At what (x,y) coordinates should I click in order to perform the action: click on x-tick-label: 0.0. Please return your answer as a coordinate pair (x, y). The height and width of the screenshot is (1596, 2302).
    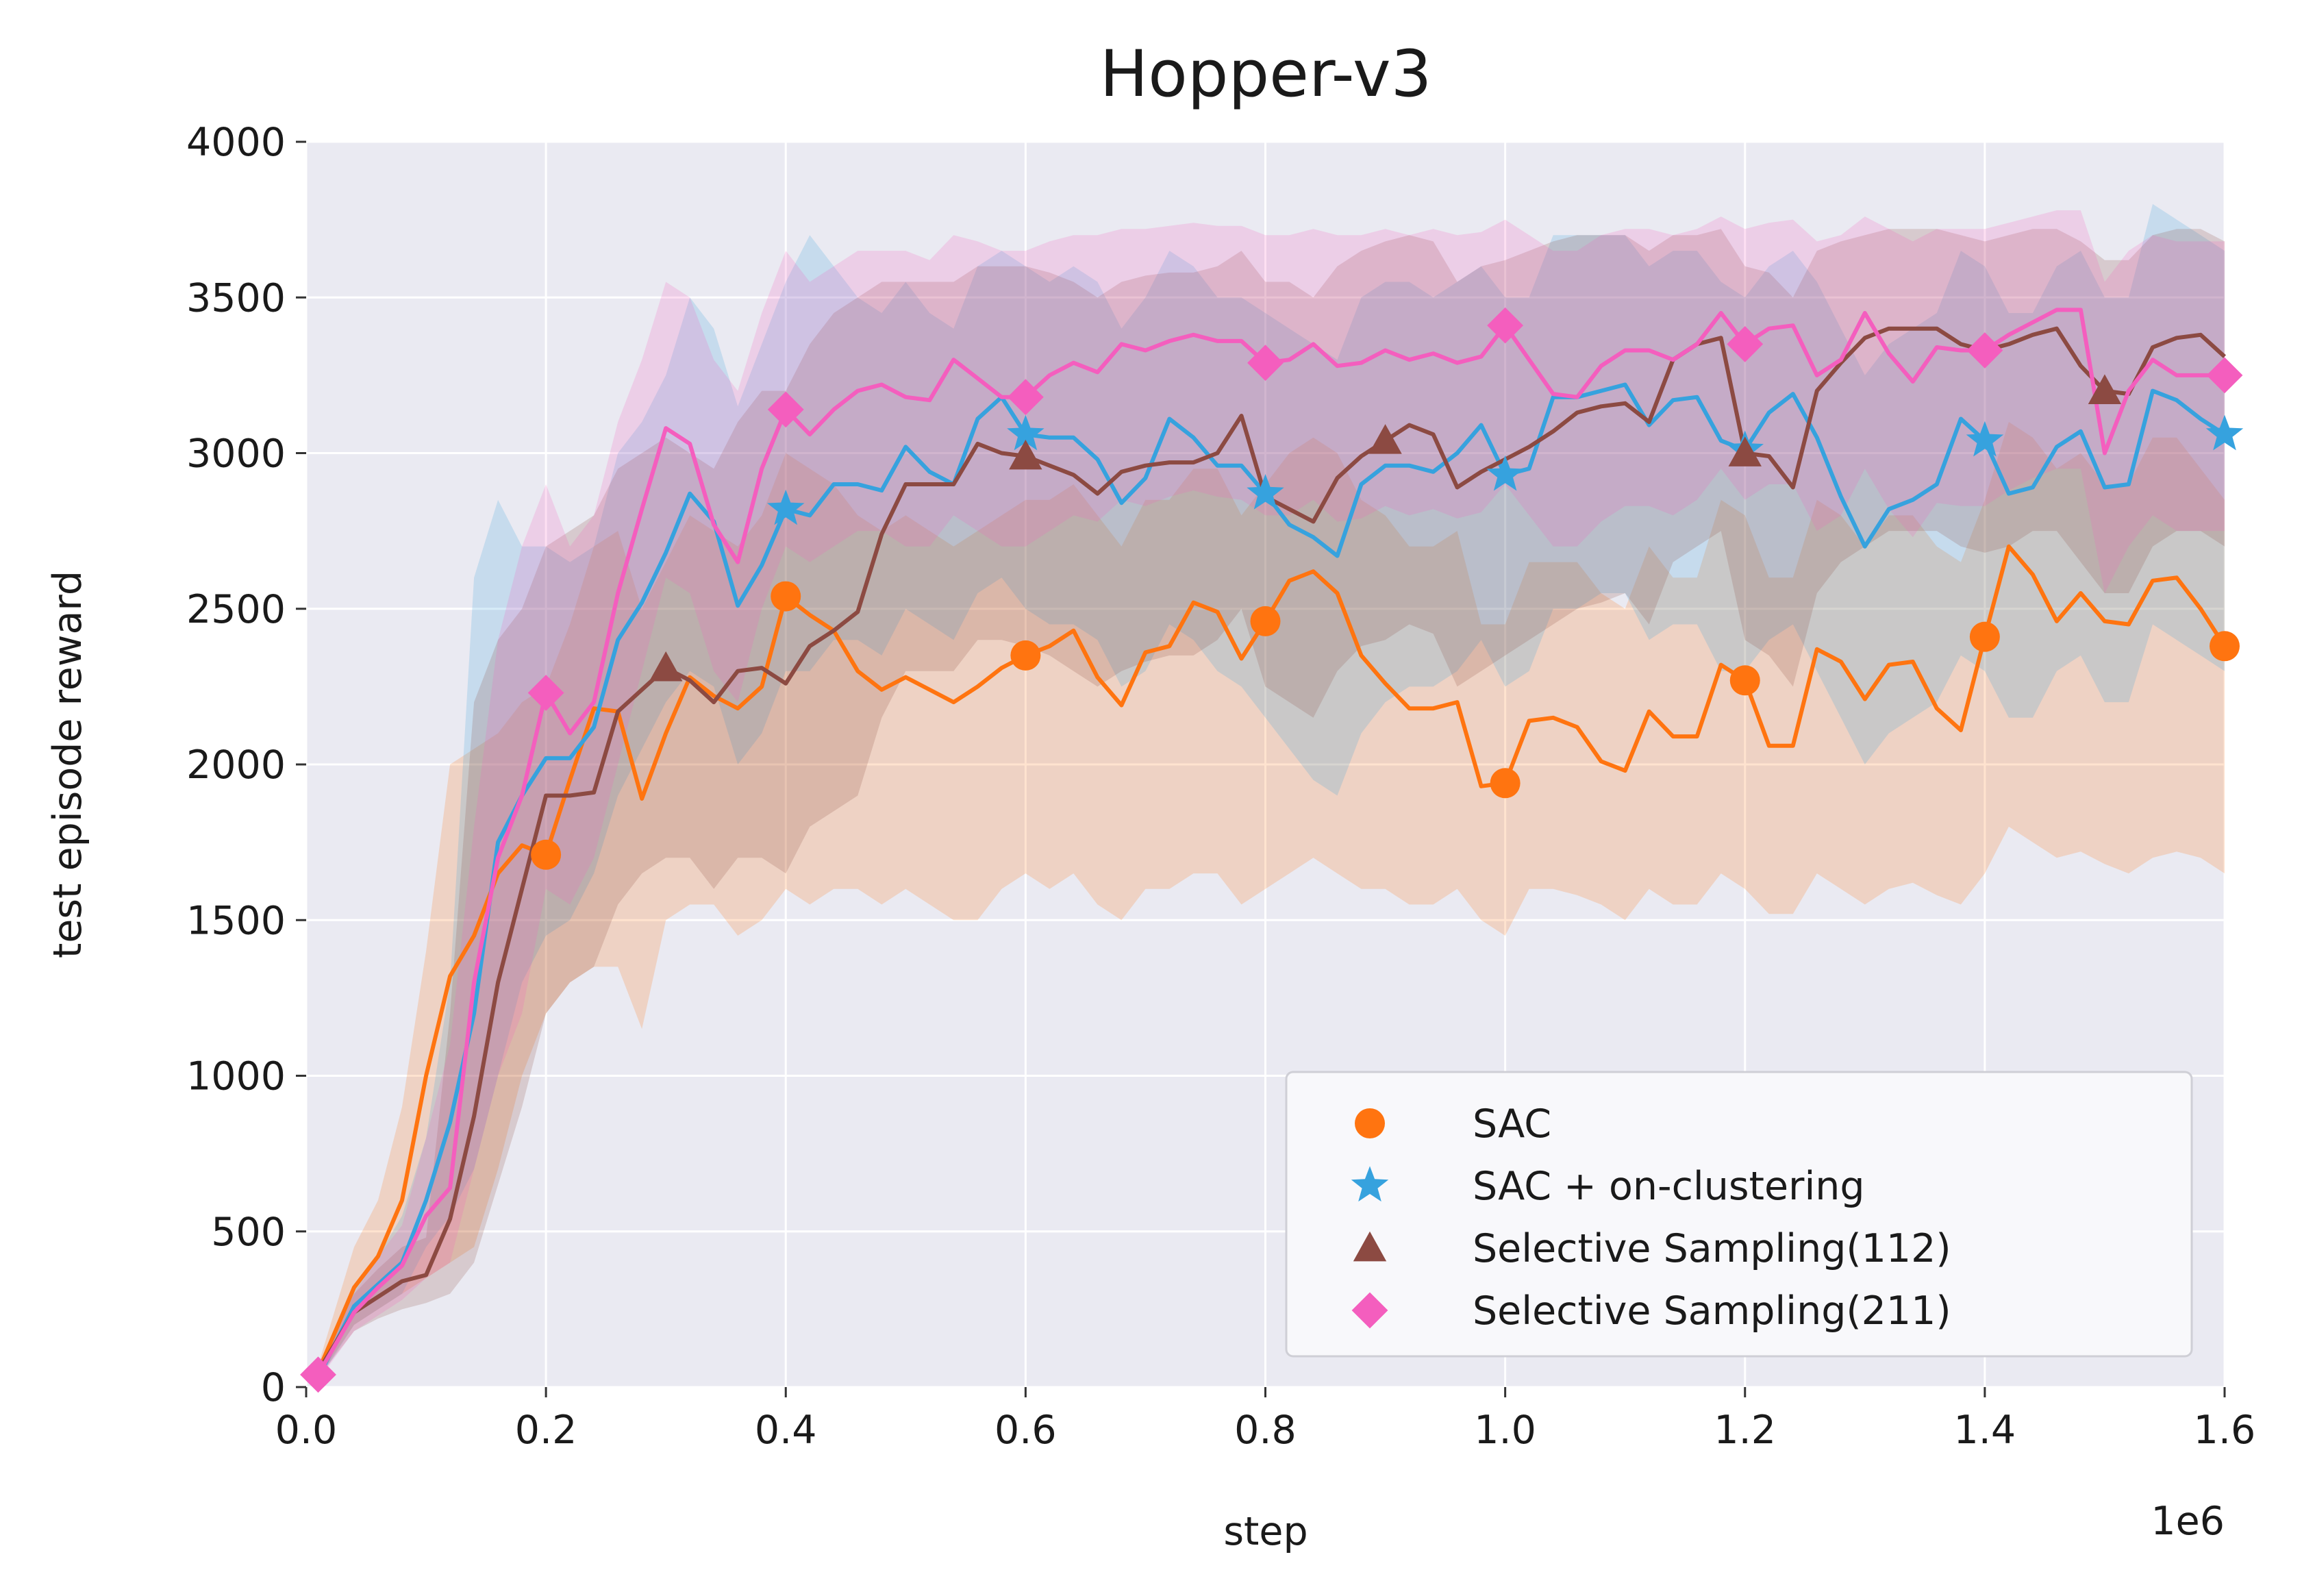
    Looking at the image, I should click on (306, 1430).